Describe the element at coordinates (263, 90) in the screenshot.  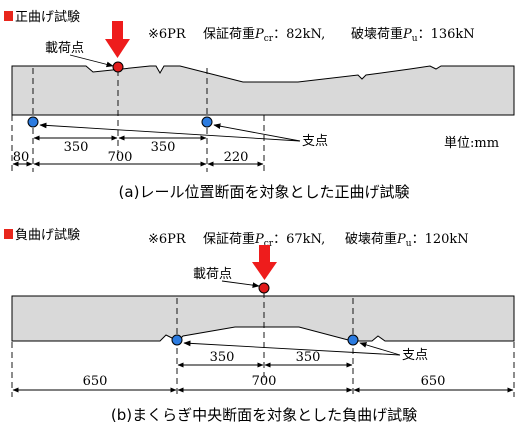
I see `top-beam` at that location.